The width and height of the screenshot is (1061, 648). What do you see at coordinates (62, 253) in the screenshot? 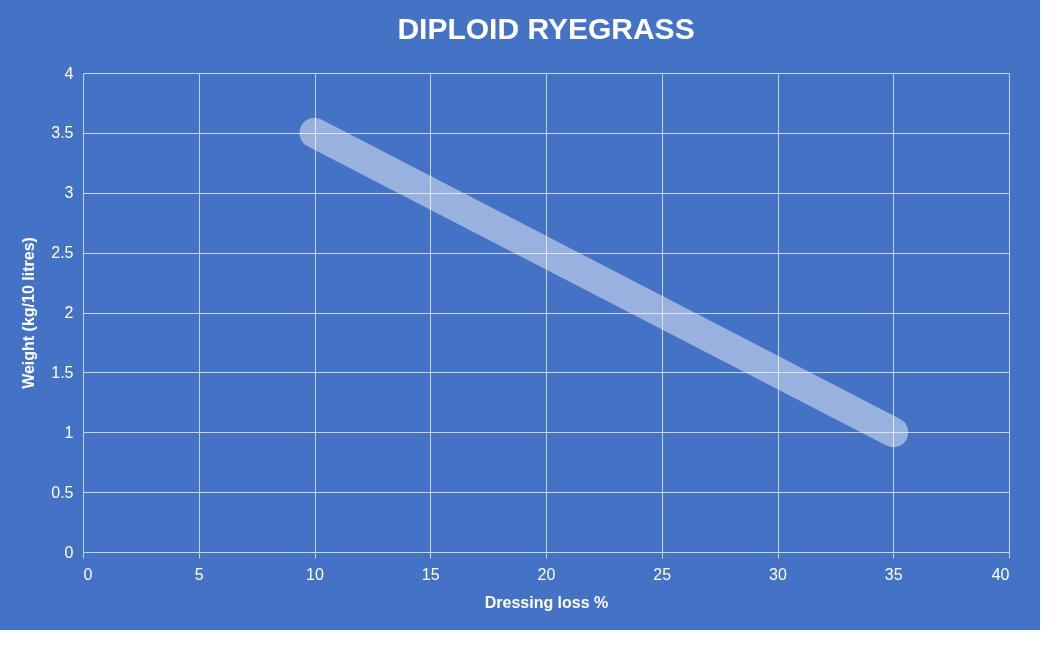
I see `y-tick-label: 2.5` at bounding box center [62, 253].